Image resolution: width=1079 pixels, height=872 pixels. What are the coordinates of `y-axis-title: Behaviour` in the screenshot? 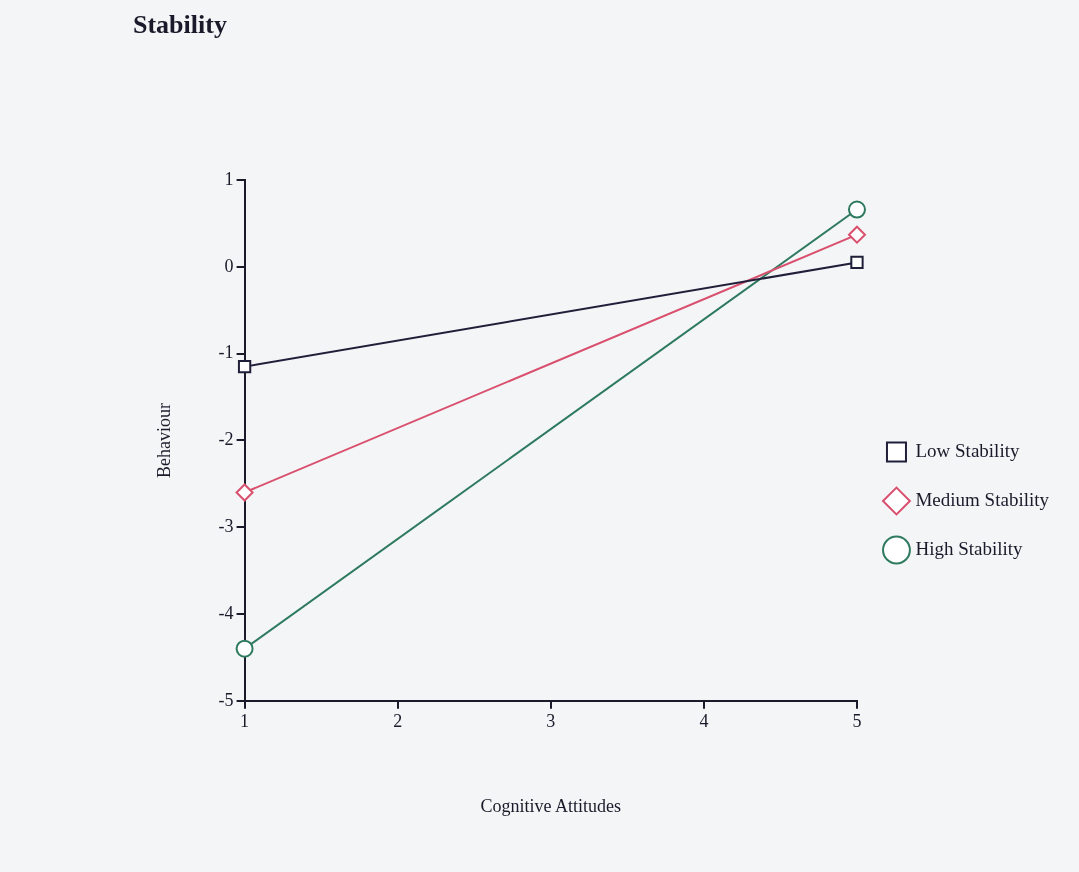 It's located at (163, 440).